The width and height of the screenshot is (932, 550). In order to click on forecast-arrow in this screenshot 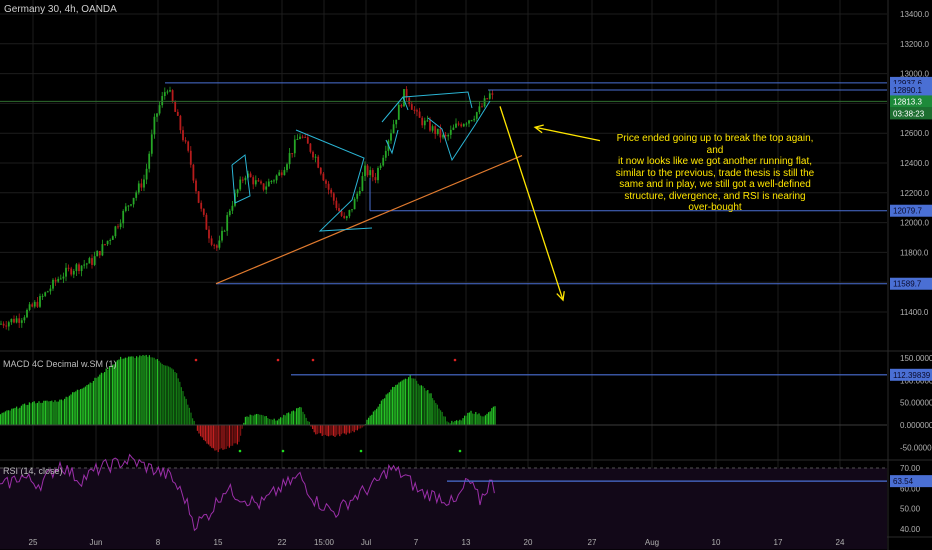, I will do `click(531, 203)`.